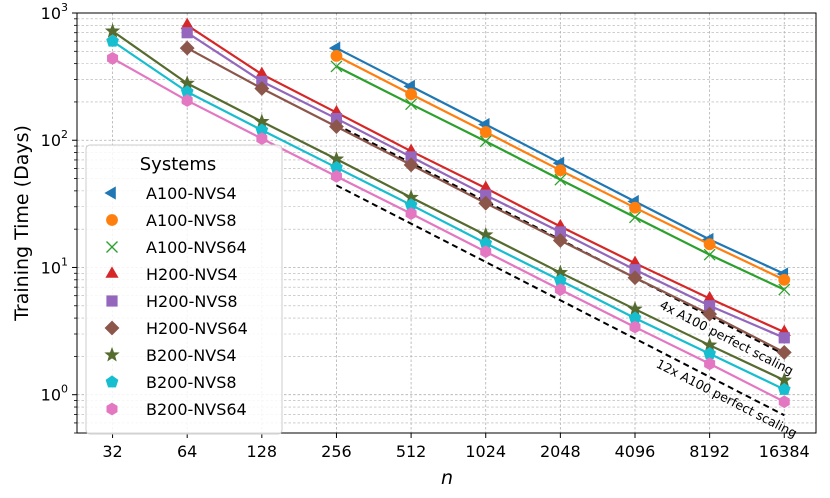 Image resolution: width=830 pixels, height=498 pixels. What do you see at coordinates (54, 394) in the screenshot?
I see `y-tick-label: 10⁰` at bounding box center [54, 394].